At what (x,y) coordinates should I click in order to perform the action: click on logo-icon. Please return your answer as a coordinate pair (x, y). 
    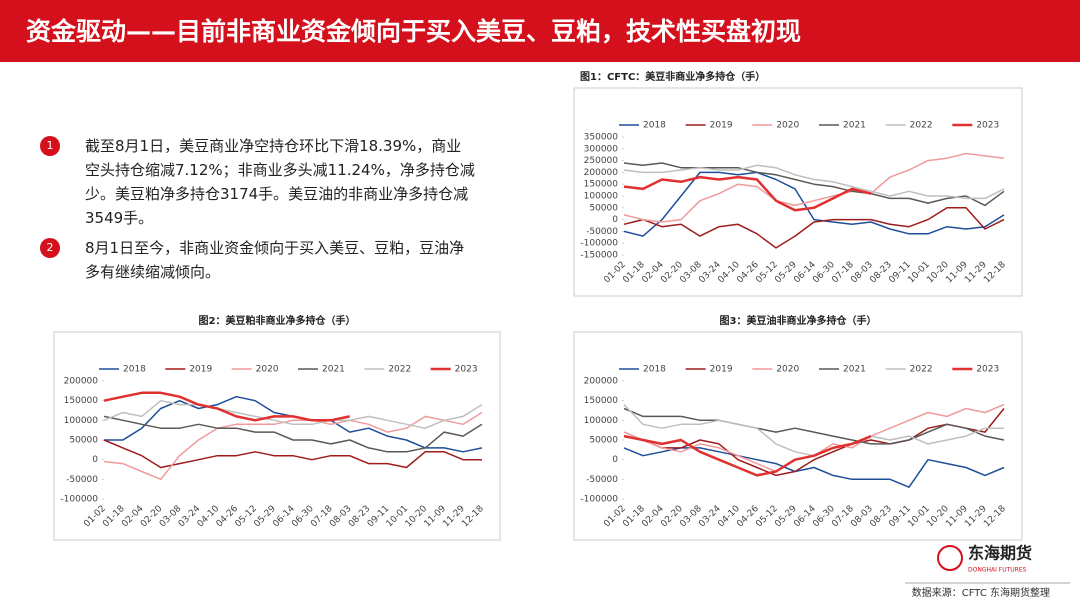
    Looking at the image, I should click on (950, 558).